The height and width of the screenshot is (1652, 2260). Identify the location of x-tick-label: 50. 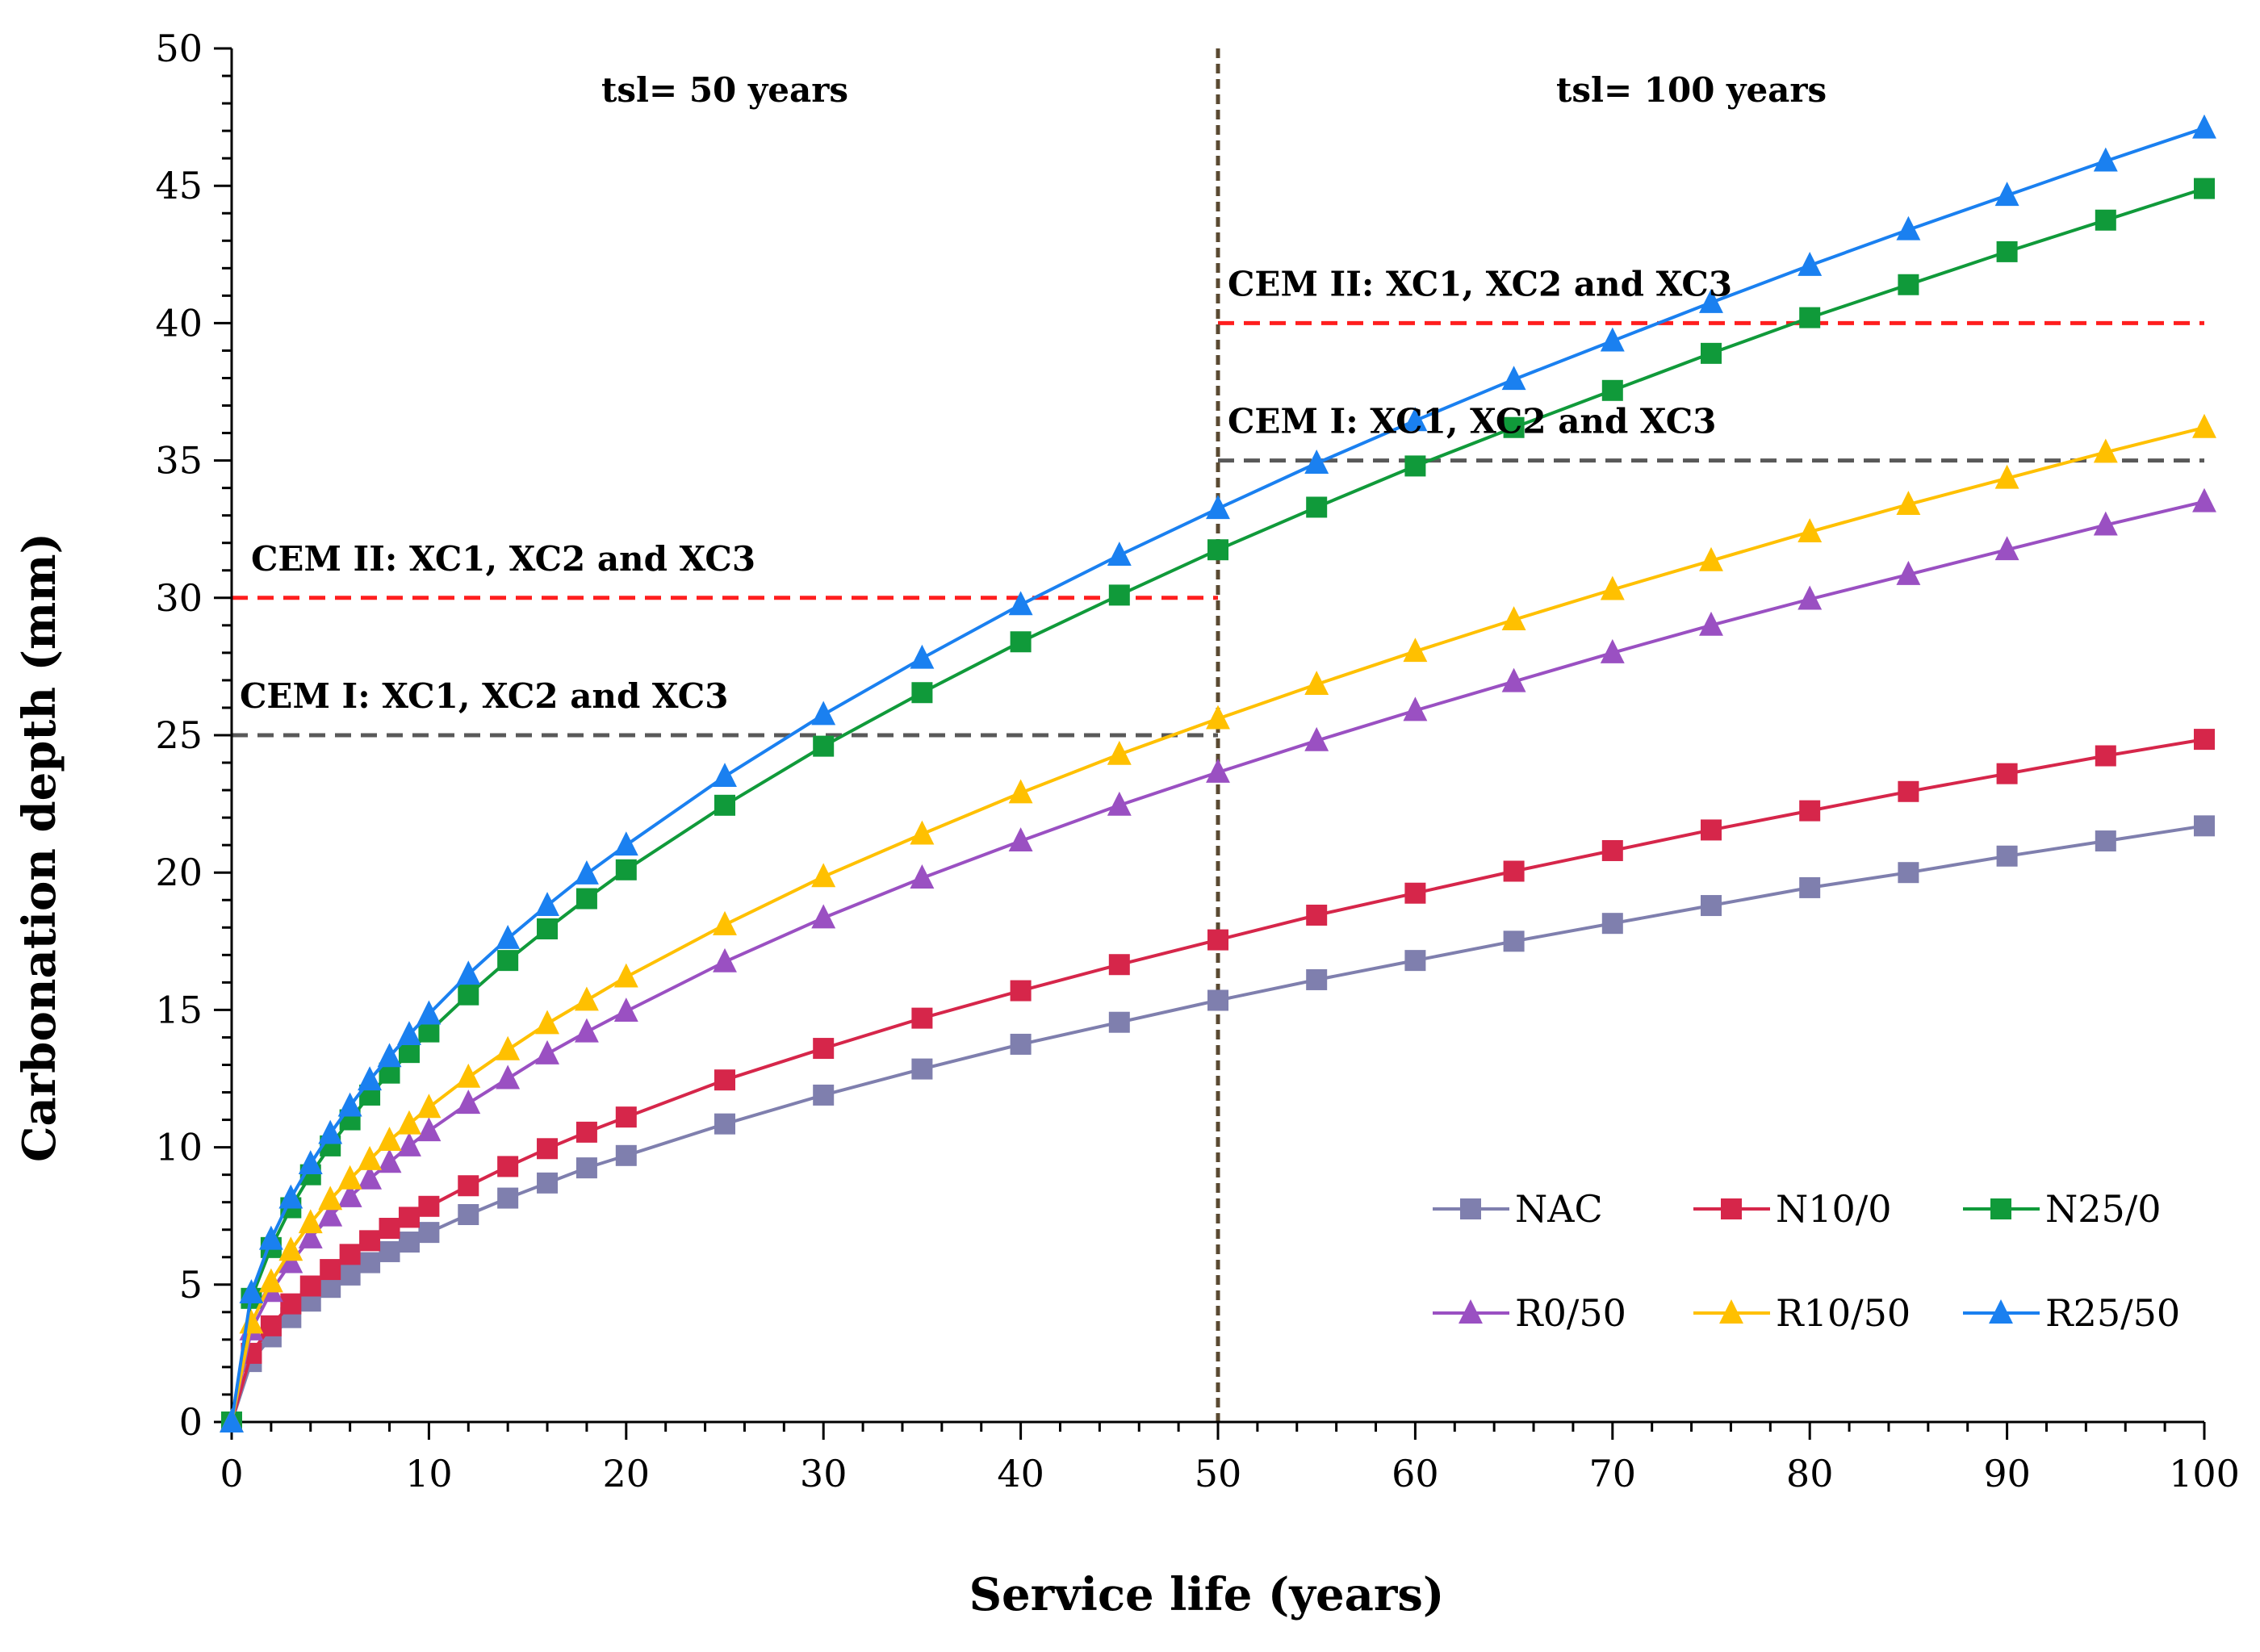
(1218, 1473).